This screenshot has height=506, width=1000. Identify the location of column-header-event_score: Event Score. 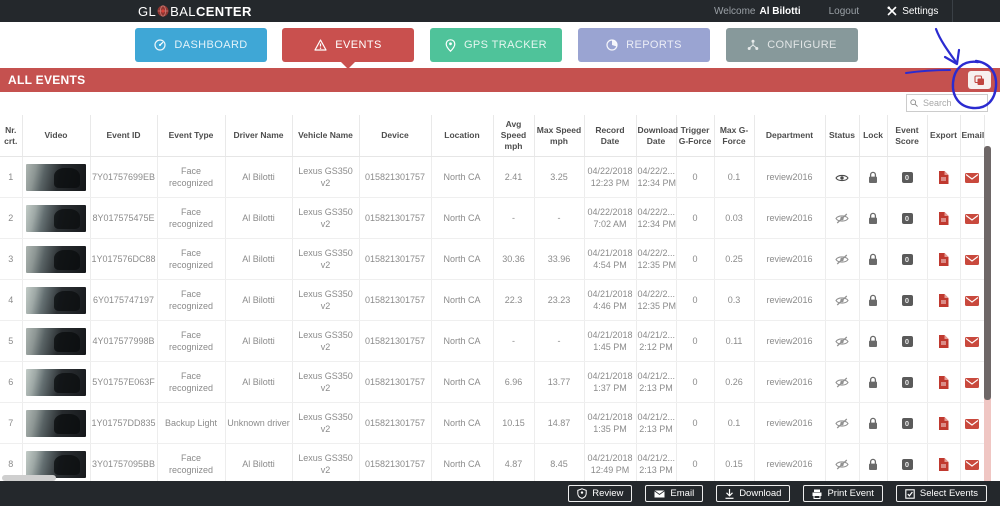
(907, 136).